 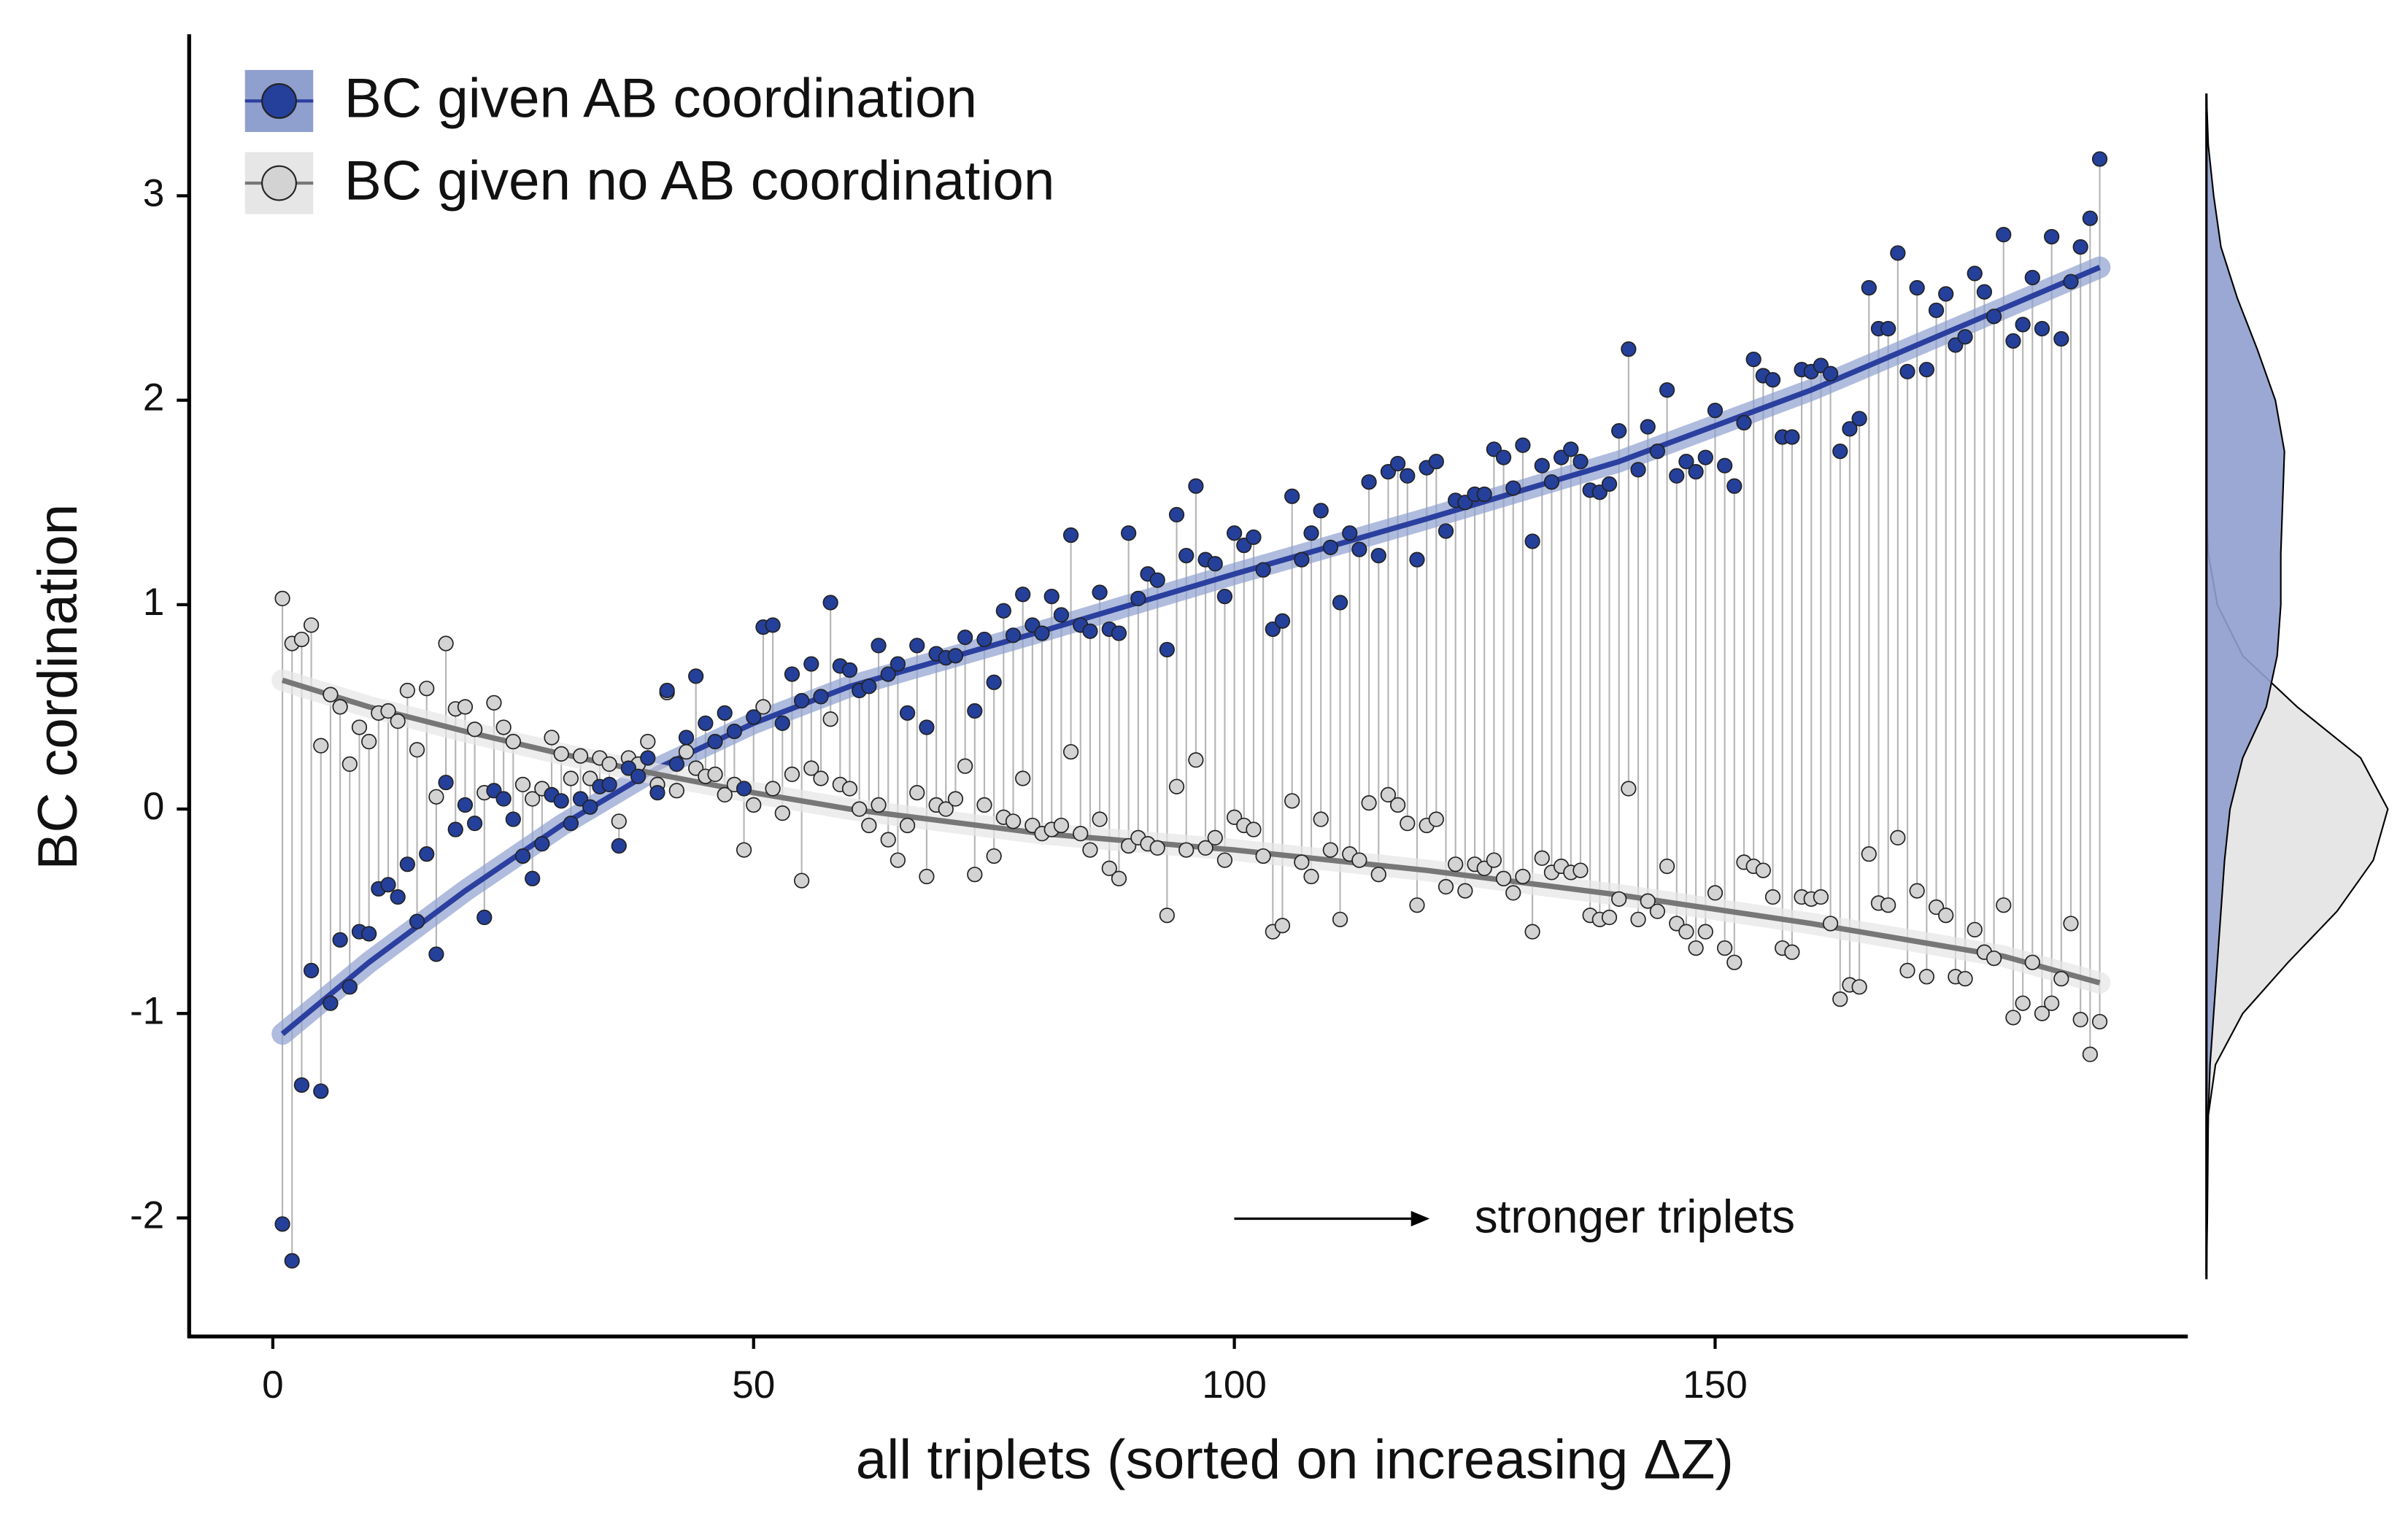 I want to click on y-tick-label: 0, so click(x=154, y=807).